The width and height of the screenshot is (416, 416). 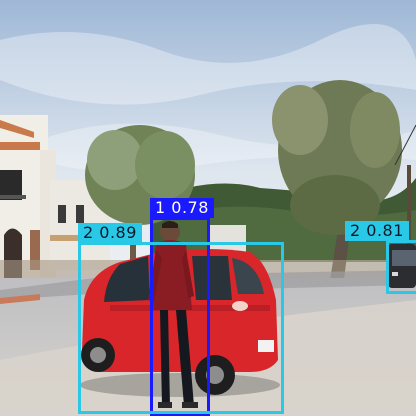 I want to click on utility-pole, so click(x=409, y=225).